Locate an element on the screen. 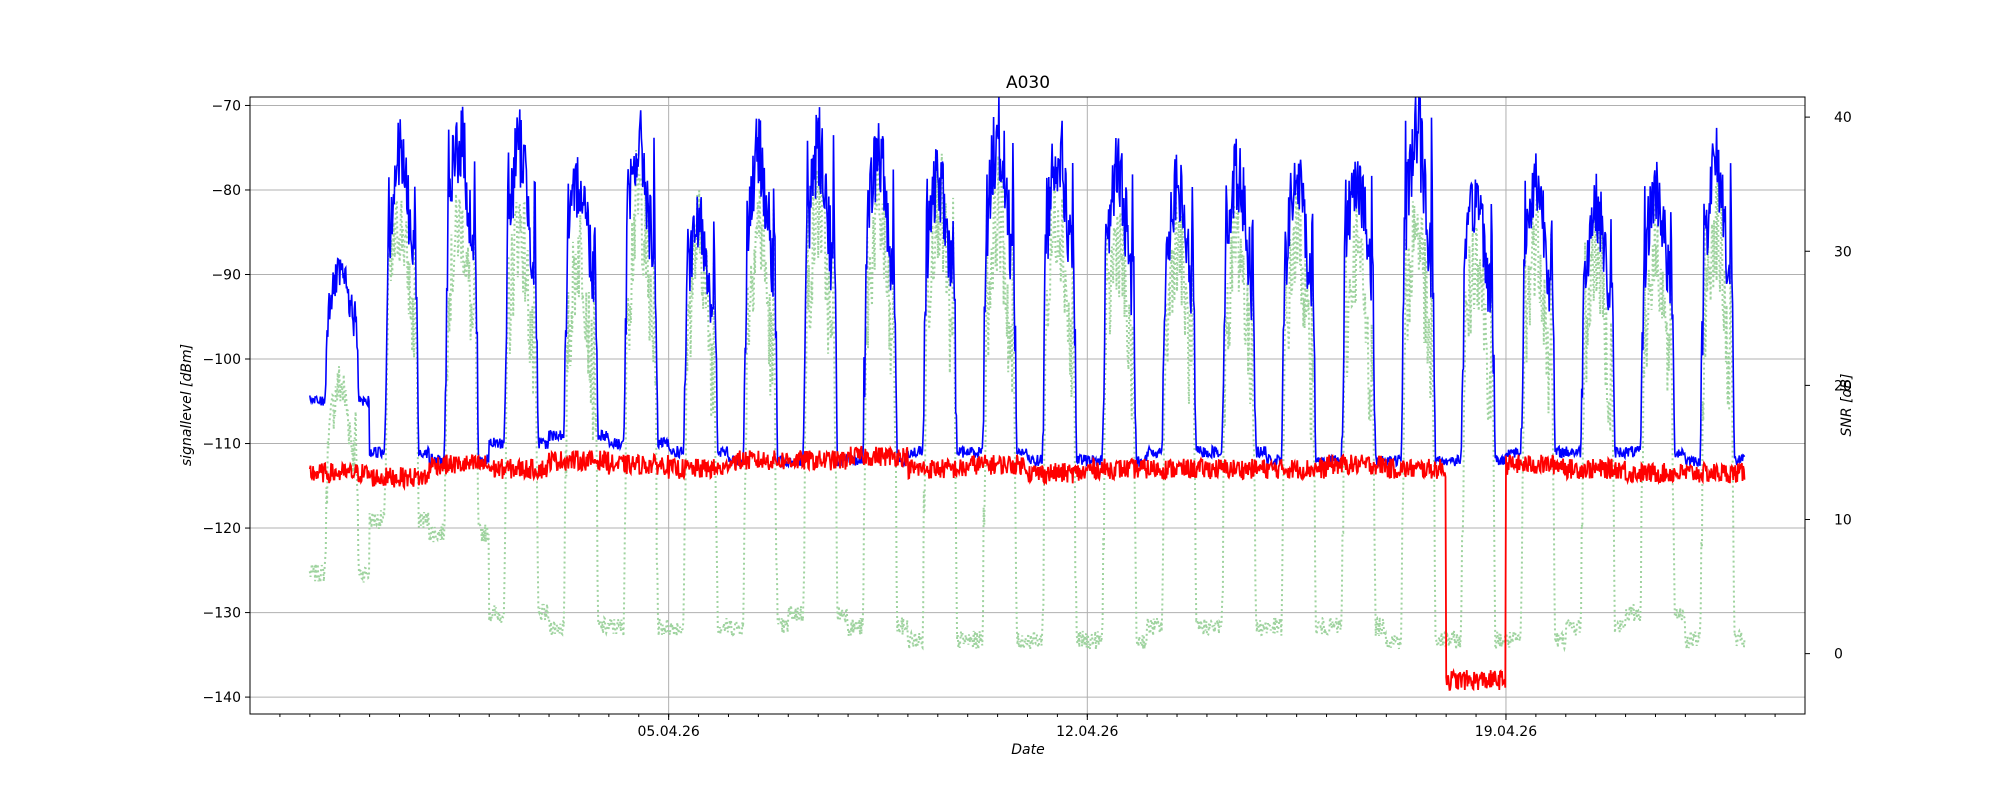 The width and height of the screenshot is (2000, 800). y2-tick-label: 0 is located at coordinates (1838, 655).